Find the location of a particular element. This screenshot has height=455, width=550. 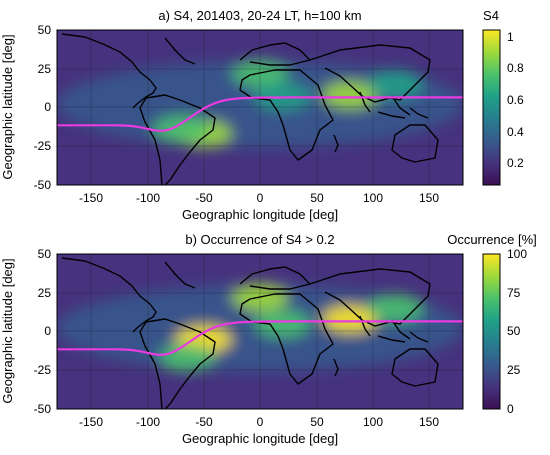

panel-b-xlabel: Geographic longitude [deg] is located at coordinates (260, 438).